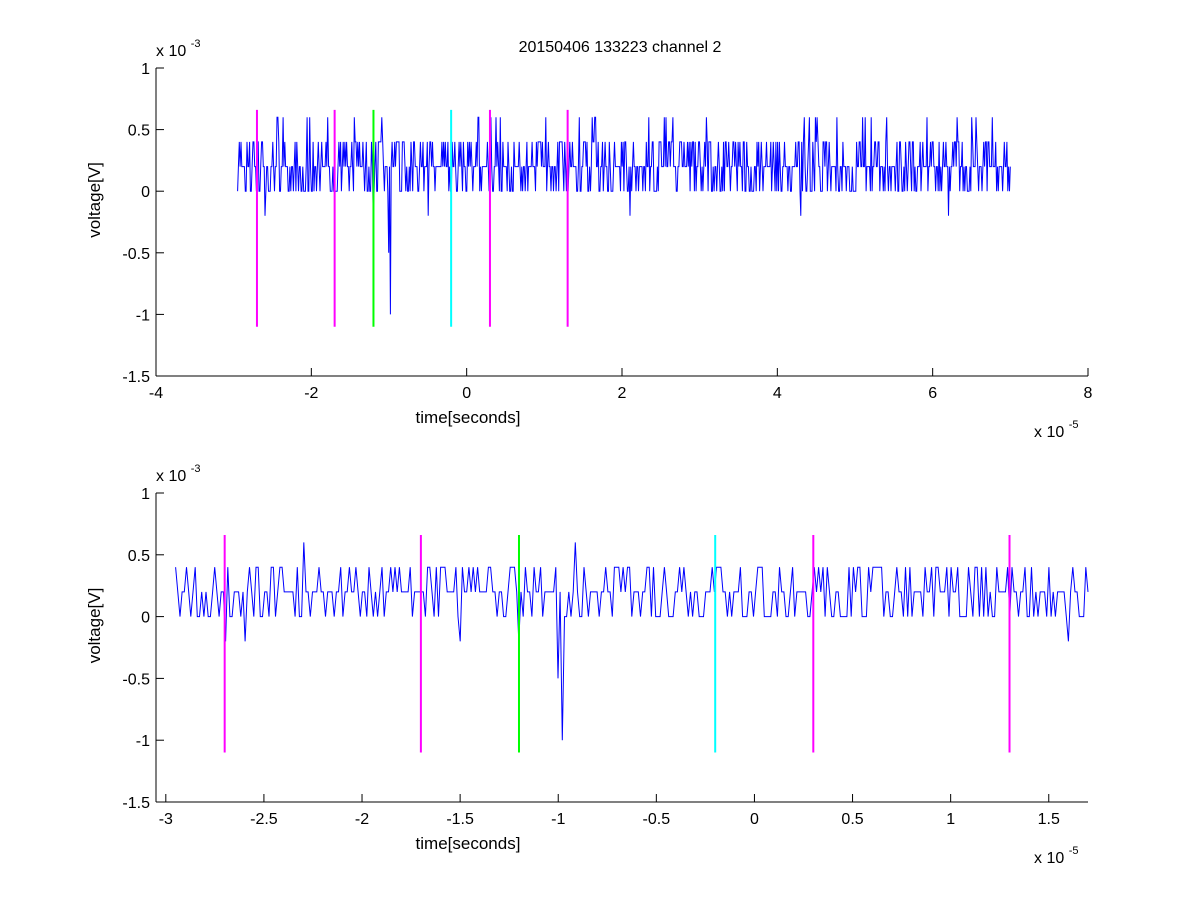 The image size is (1200, 900). I want to click on x-tick-label: 1, so click(950, 819).